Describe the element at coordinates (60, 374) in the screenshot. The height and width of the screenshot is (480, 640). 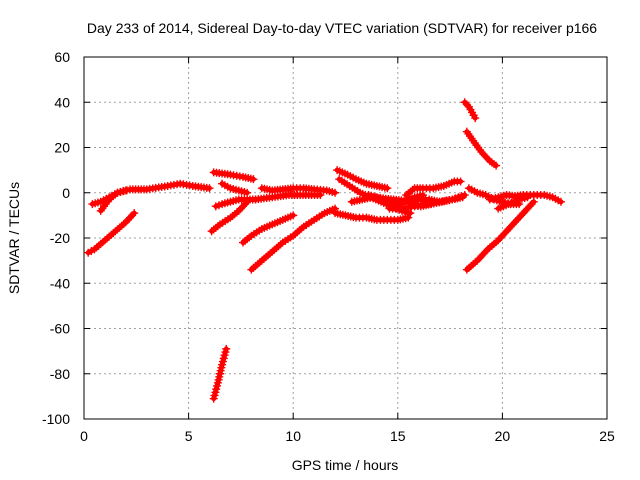
I see `y-tick-label: -80` at that location.